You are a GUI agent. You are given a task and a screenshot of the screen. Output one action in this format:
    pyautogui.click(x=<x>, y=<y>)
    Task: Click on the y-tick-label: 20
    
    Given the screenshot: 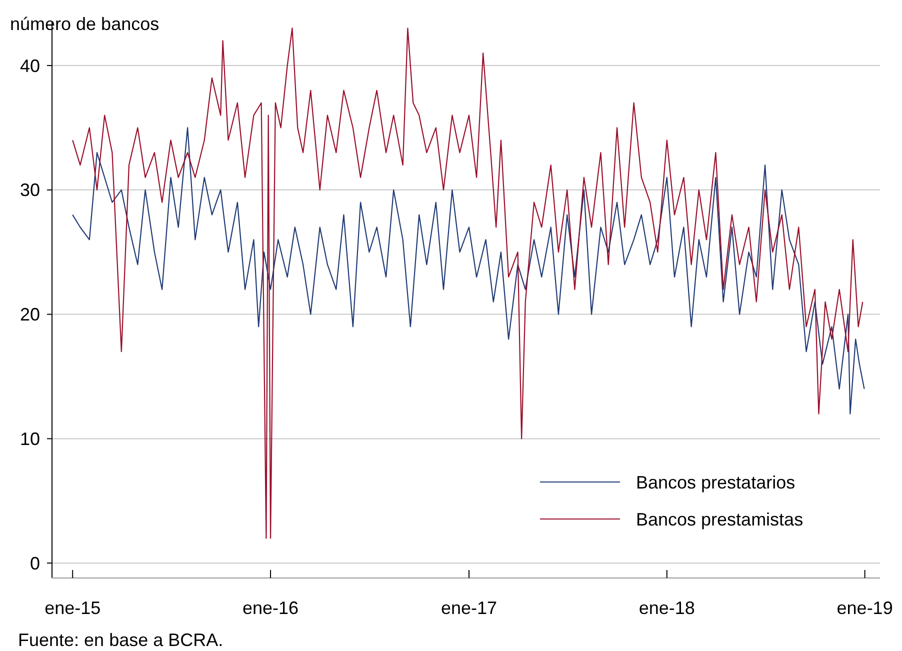 What is the action you would take?
    pyautogui.click(x=30, y=314)
    